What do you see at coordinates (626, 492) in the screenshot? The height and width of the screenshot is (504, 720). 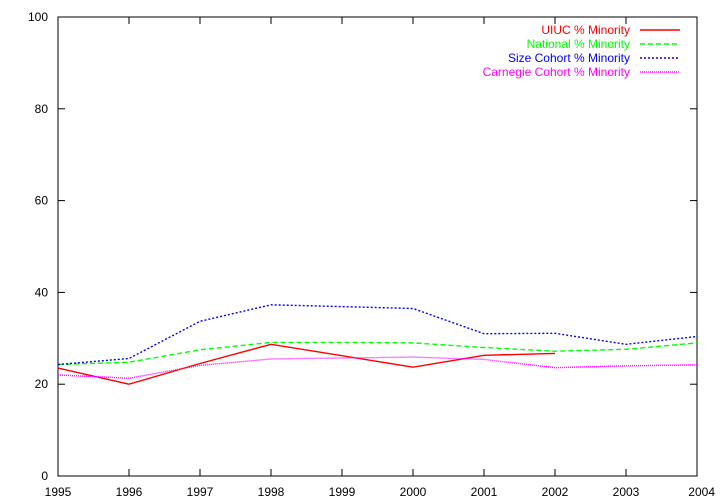 I see `x-tick-label: 2003` at bounding box center [626, 492].